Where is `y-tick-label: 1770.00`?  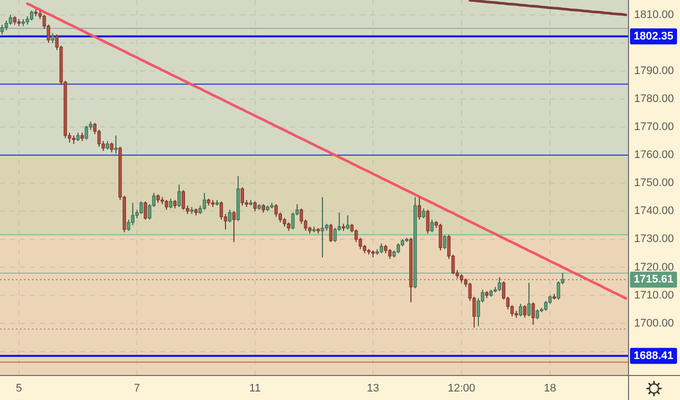
y-tick-label: 1770.00 is located at coordinates (654, 127).